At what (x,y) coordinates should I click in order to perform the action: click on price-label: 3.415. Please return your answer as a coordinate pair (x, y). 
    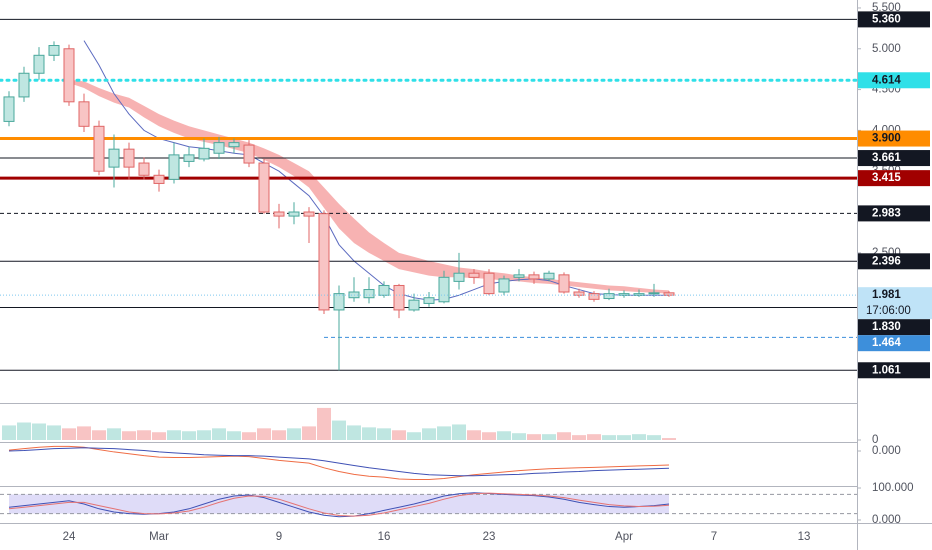
    Looking at the image, I should click on (886, 178).